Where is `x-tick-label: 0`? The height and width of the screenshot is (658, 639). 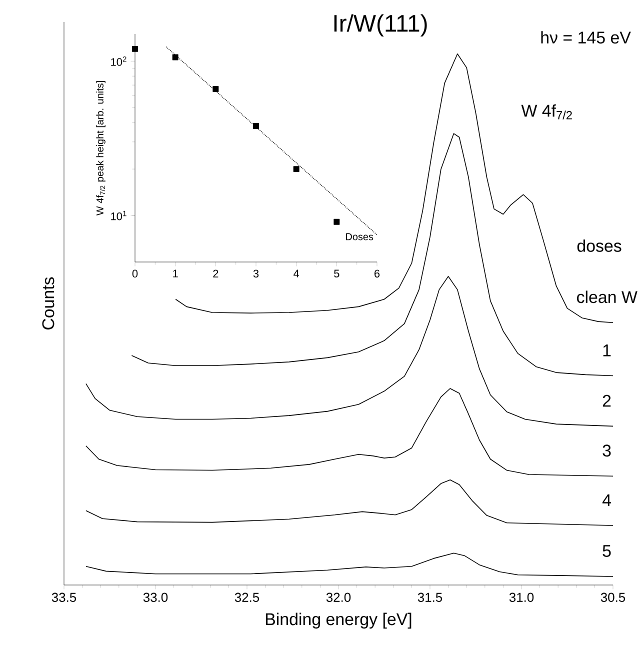 x-tick-label: 0 is located at coordinates (135, 274).